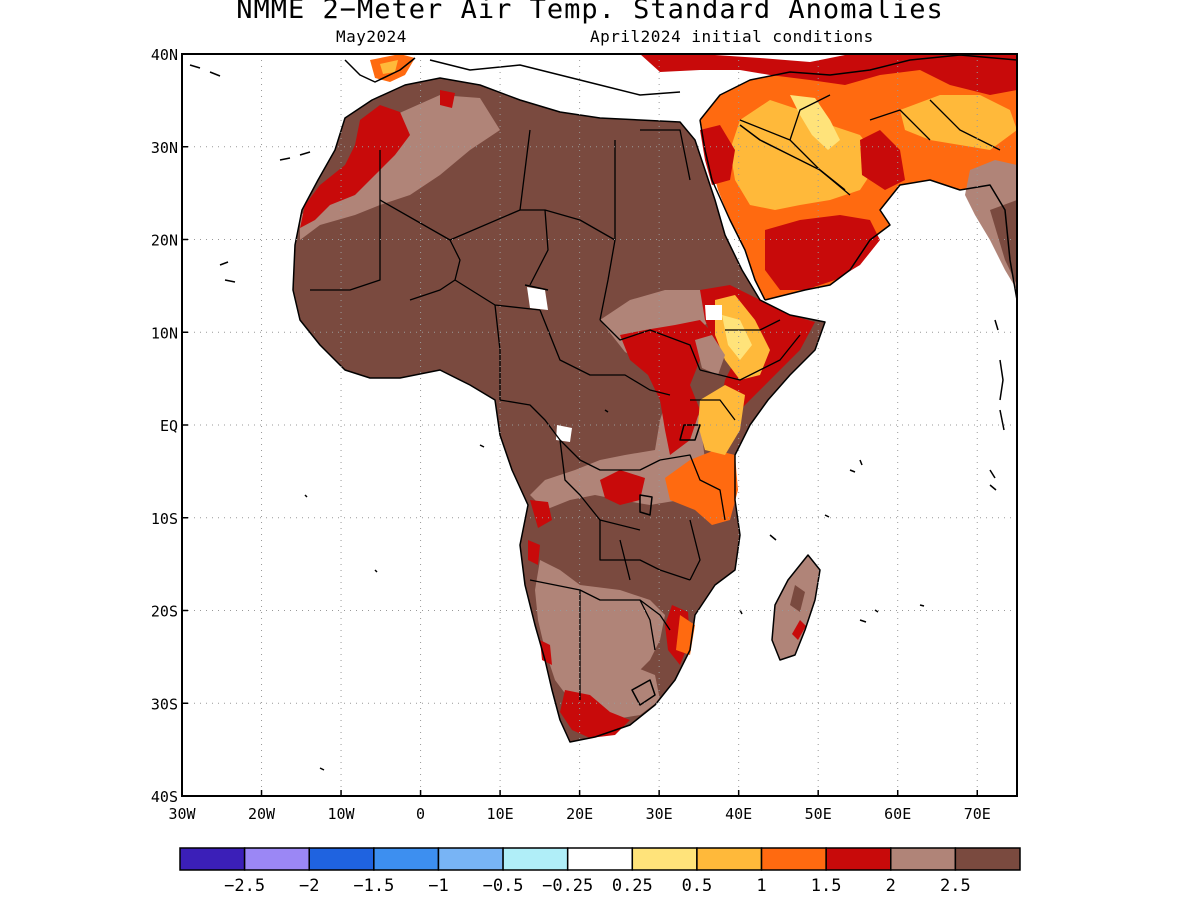  Describe the element at coordinates (826, 886) in the screenshot. I see `colorbar-label: 1.5` at that location.